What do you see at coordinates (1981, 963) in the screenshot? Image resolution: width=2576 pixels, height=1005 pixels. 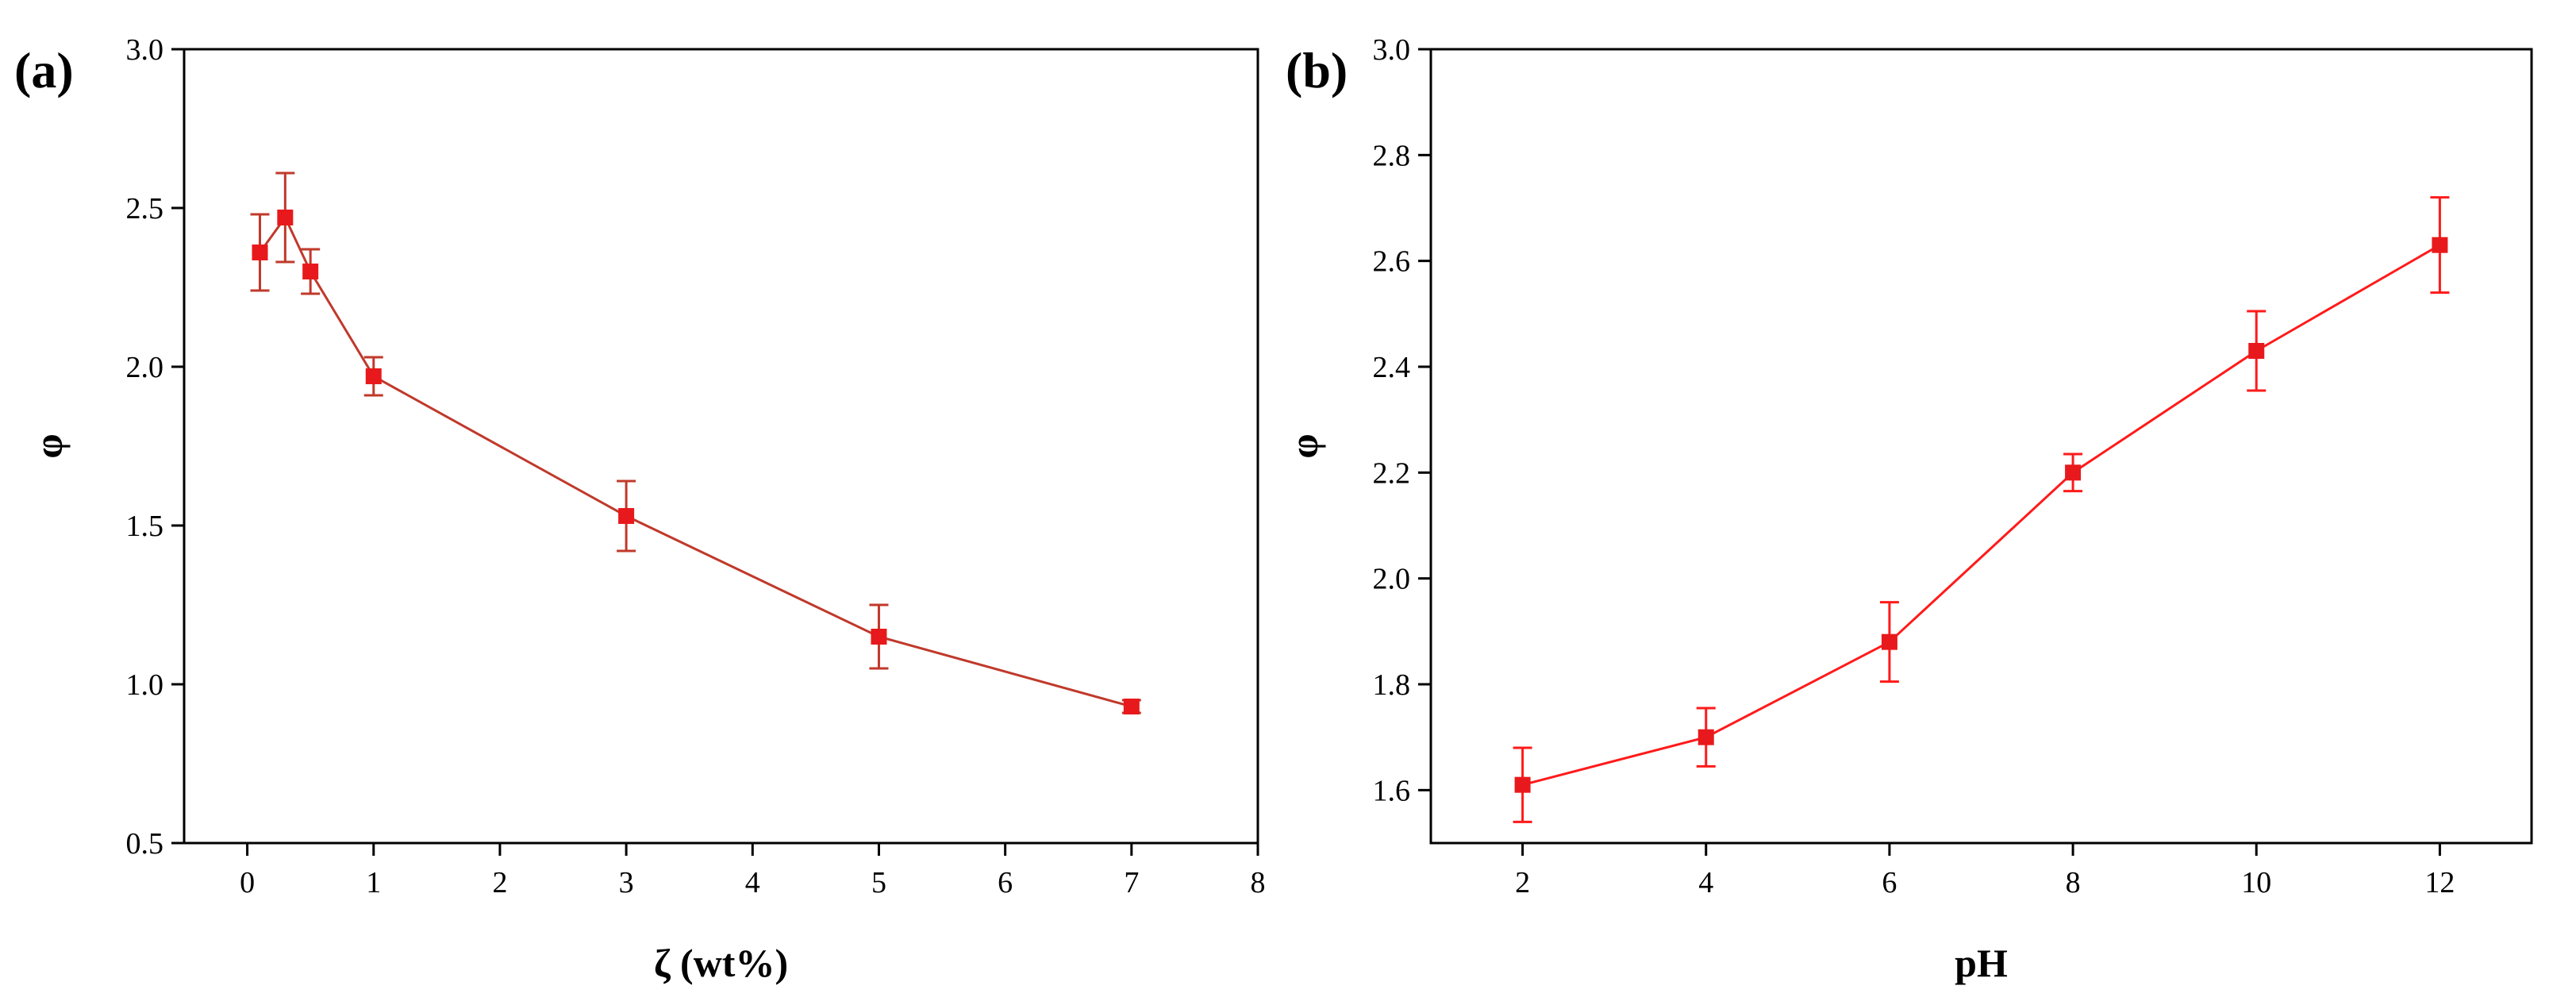 I see `x-axis-label: pH` at bounding box center [1981, 963].